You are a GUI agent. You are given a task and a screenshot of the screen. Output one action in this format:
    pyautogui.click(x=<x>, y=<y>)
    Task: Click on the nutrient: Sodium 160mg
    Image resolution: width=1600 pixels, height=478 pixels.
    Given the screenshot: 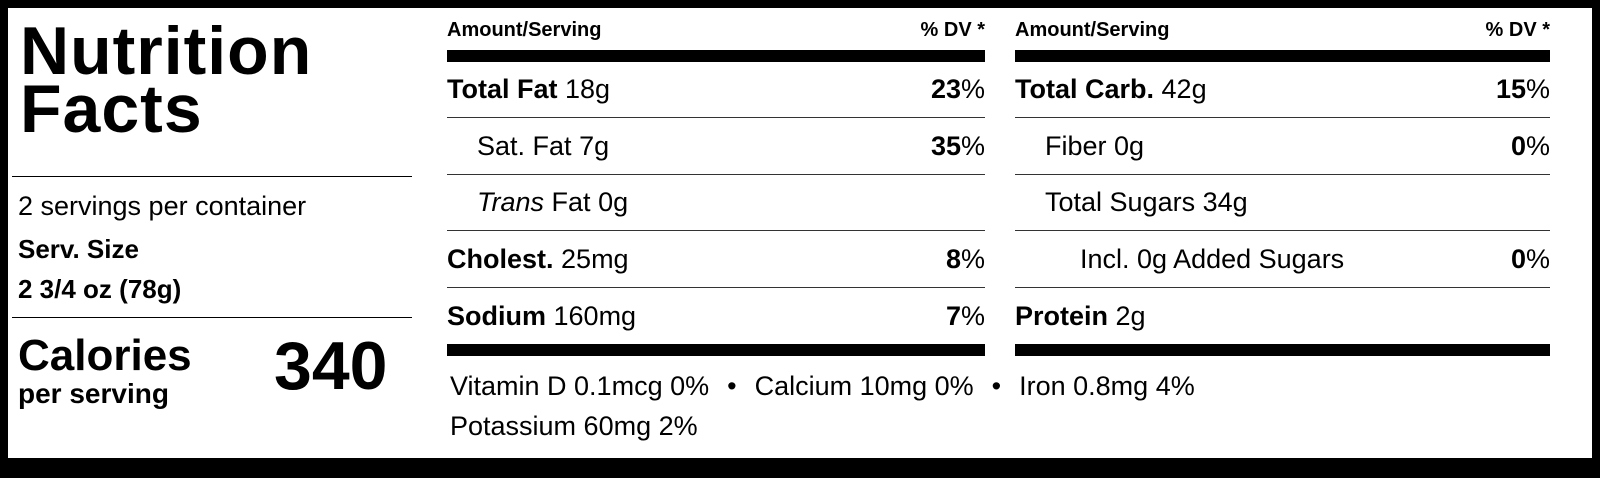 What is the action you would take?
    pyautogui.click(x=541, y=316)
    